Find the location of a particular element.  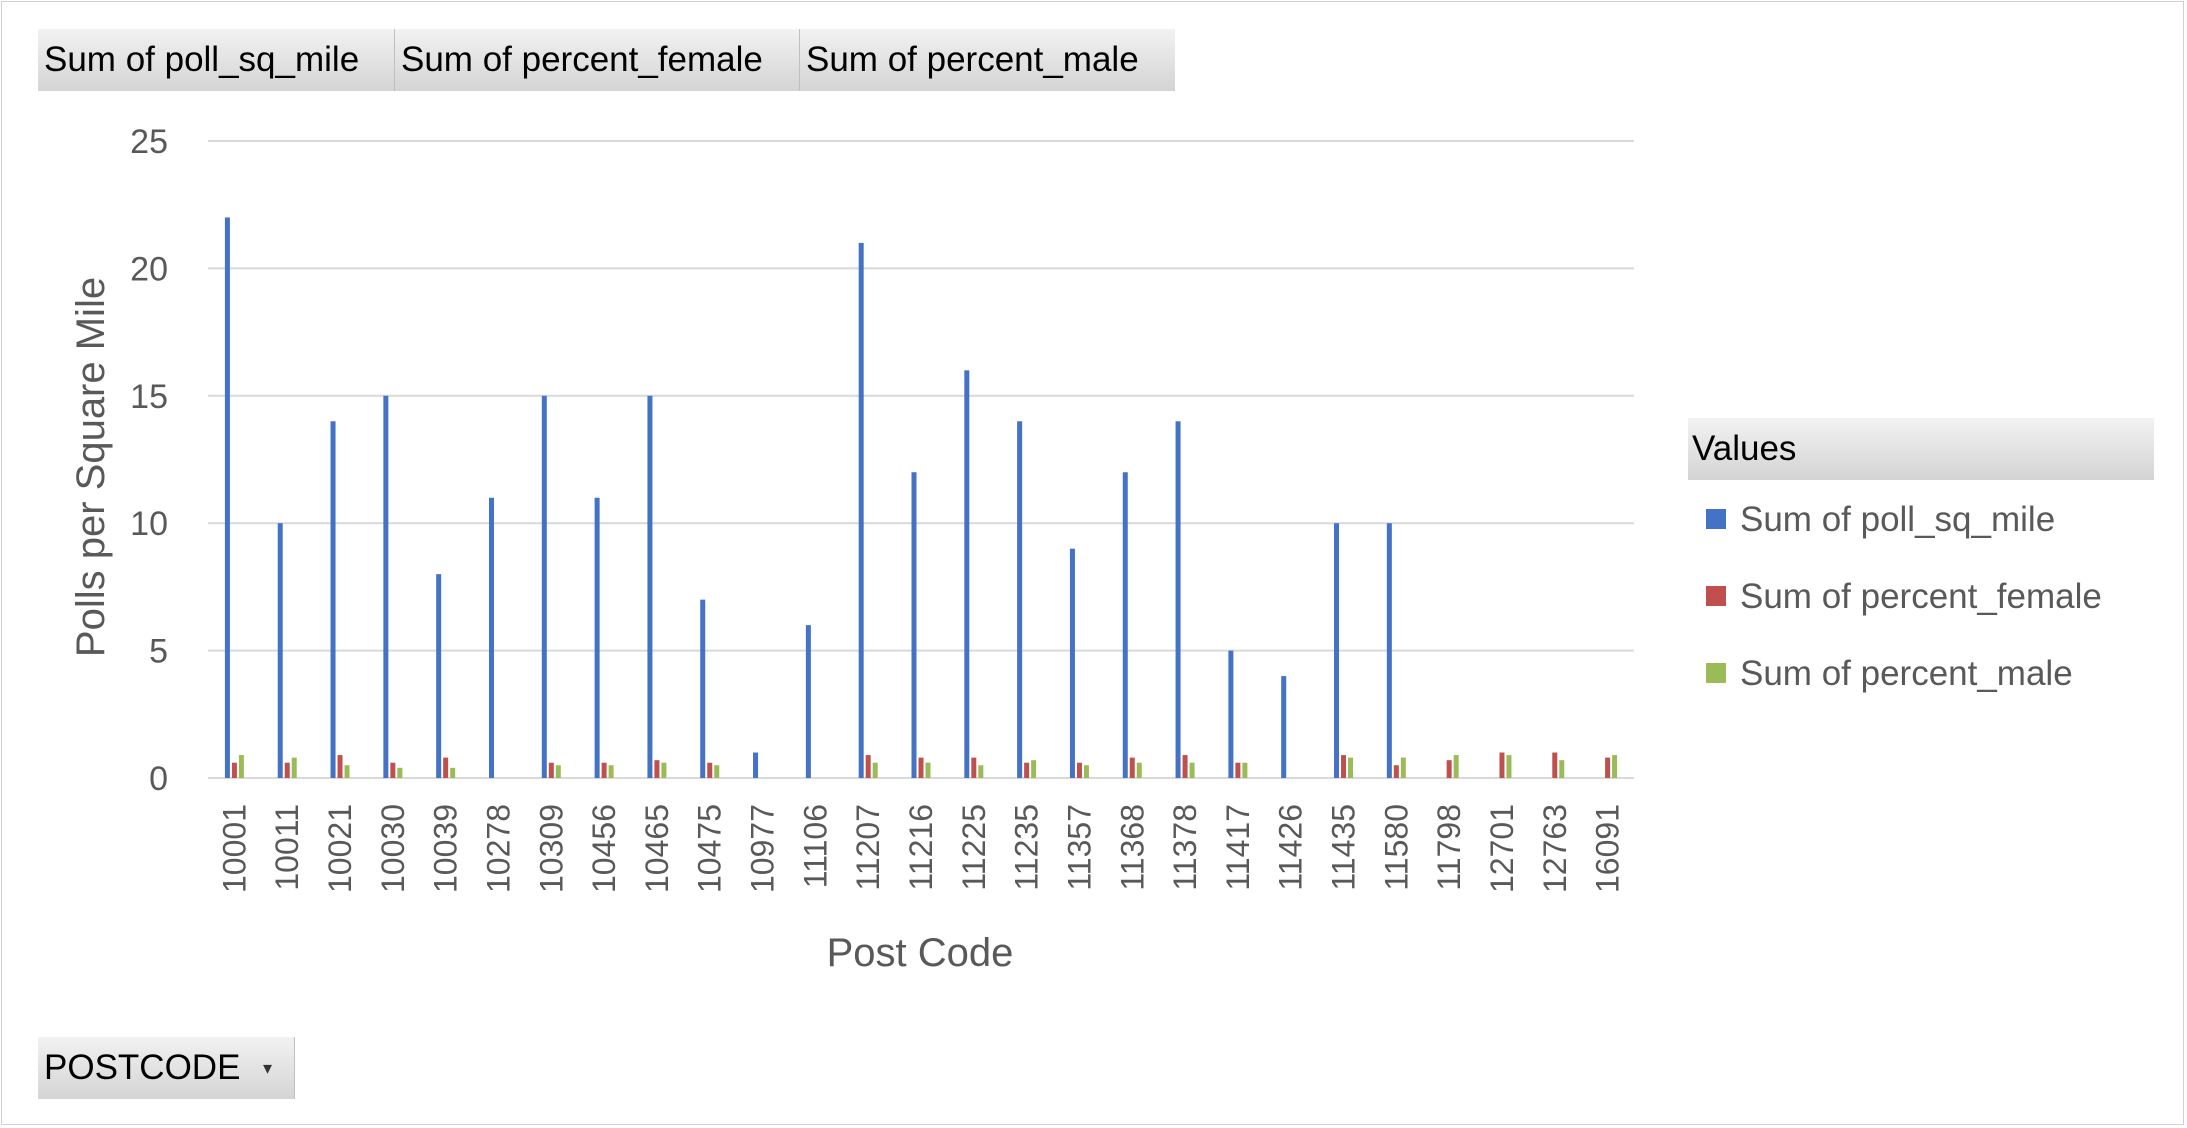

x-tick-label: 10456 is located at coordinates (604, 848).